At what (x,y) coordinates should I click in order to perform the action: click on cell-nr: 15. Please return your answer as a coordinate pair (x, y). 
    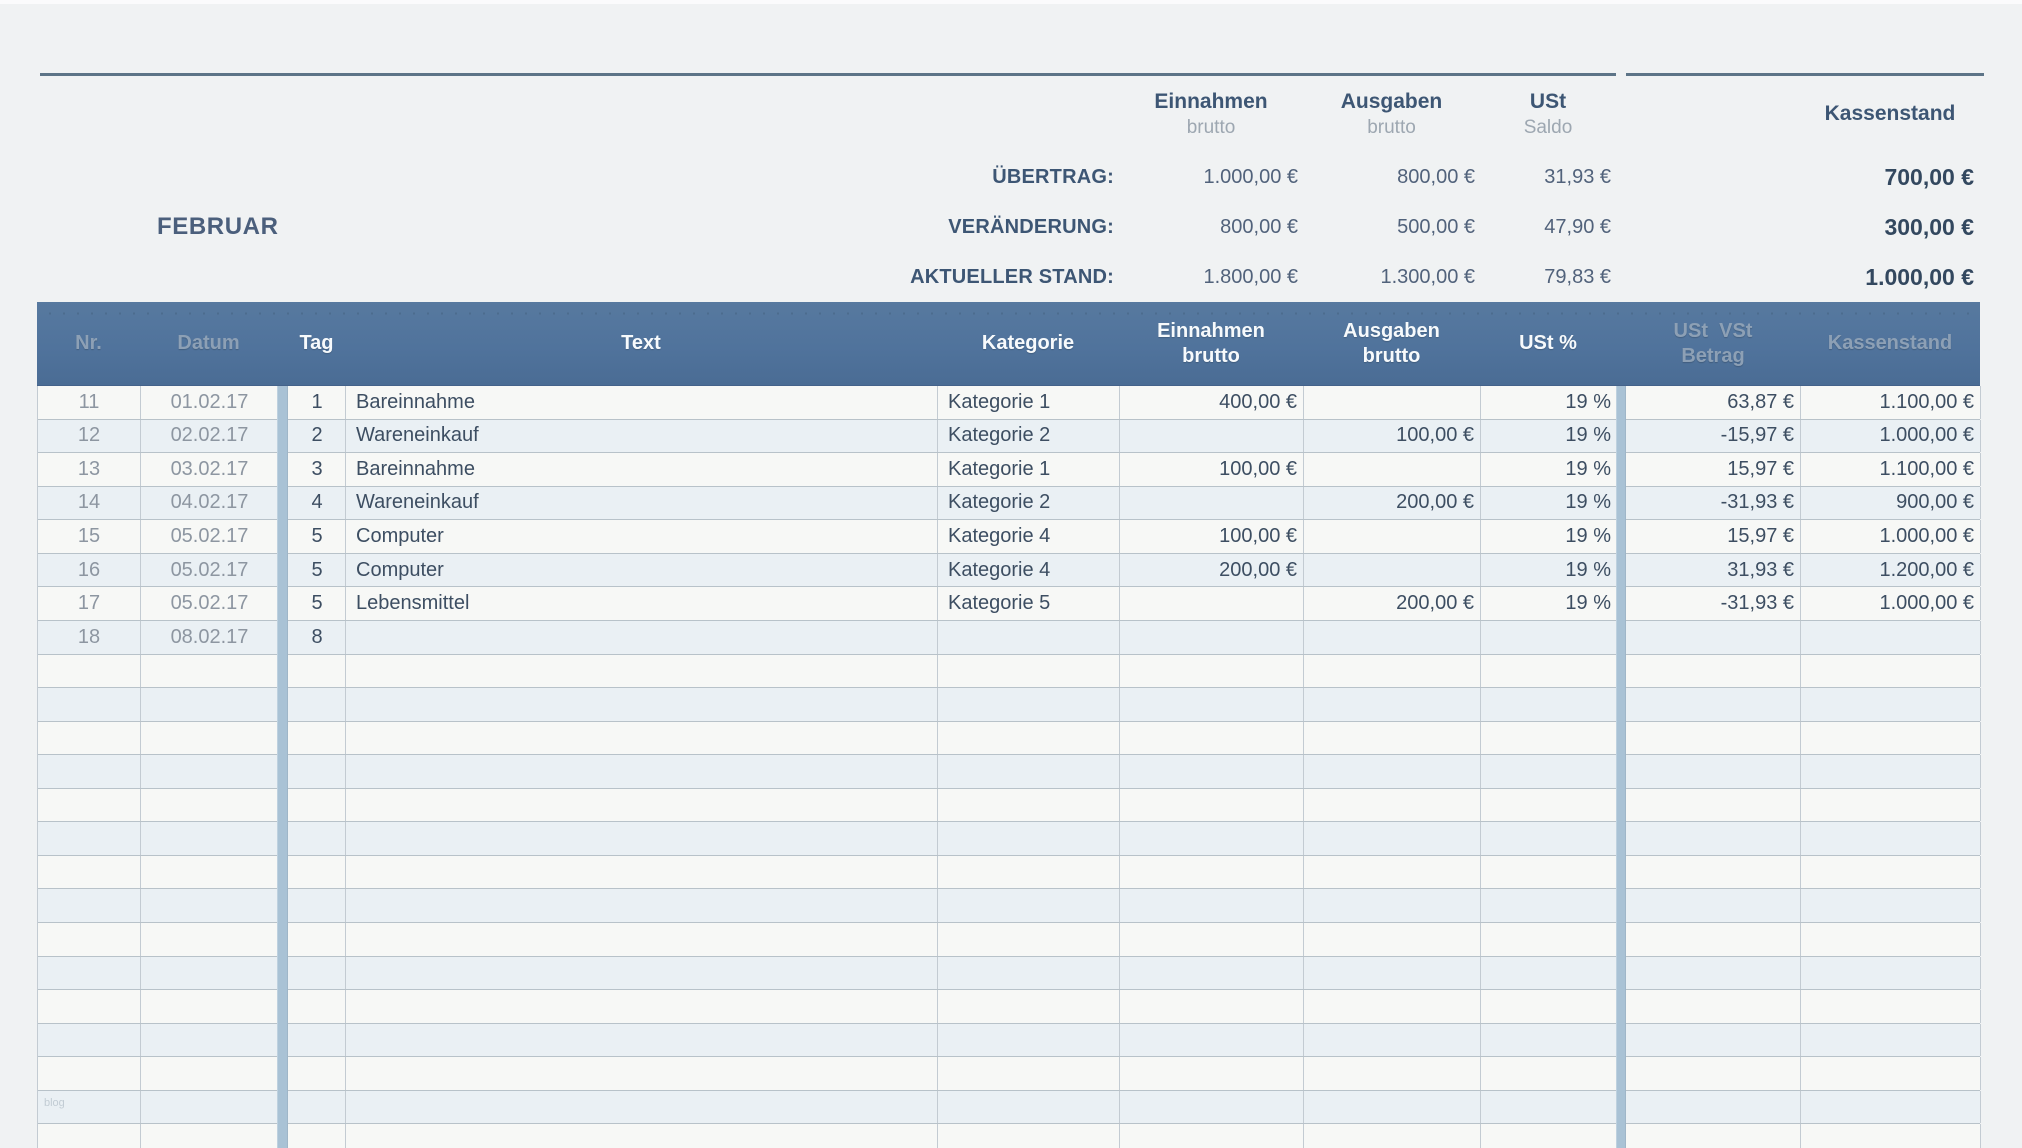
    Looking at the image, I should click on (89, 536).